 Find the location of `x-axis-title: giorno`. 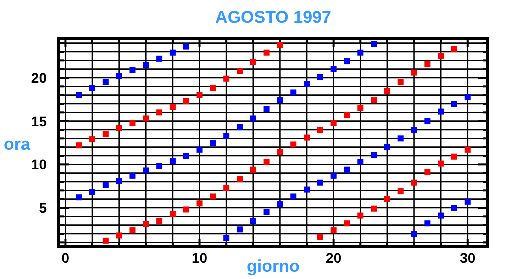

x-axis-title: giorno is located at coordinates (273, 266).